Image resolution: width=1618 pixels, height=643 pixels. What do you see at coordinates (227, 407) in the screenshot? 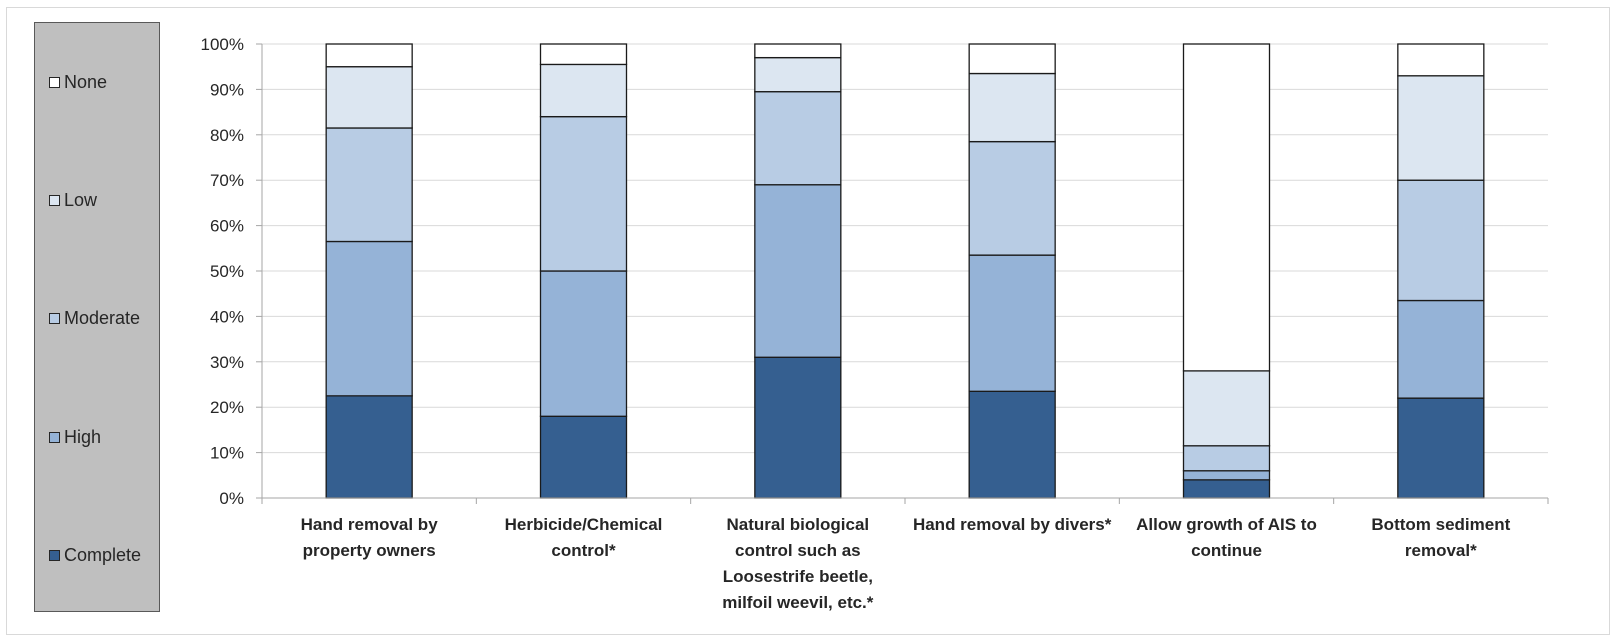
I see `y-tick-label: 20%` at bounding box center [227, 407].